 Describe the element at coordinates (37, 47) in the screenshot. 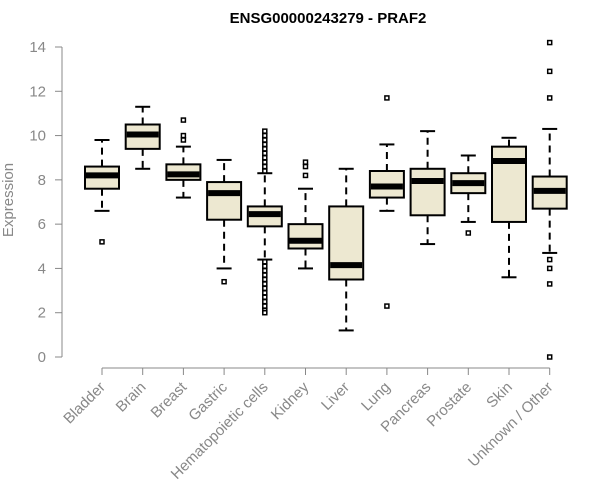

I see `y-tick-label: 14` at that location.